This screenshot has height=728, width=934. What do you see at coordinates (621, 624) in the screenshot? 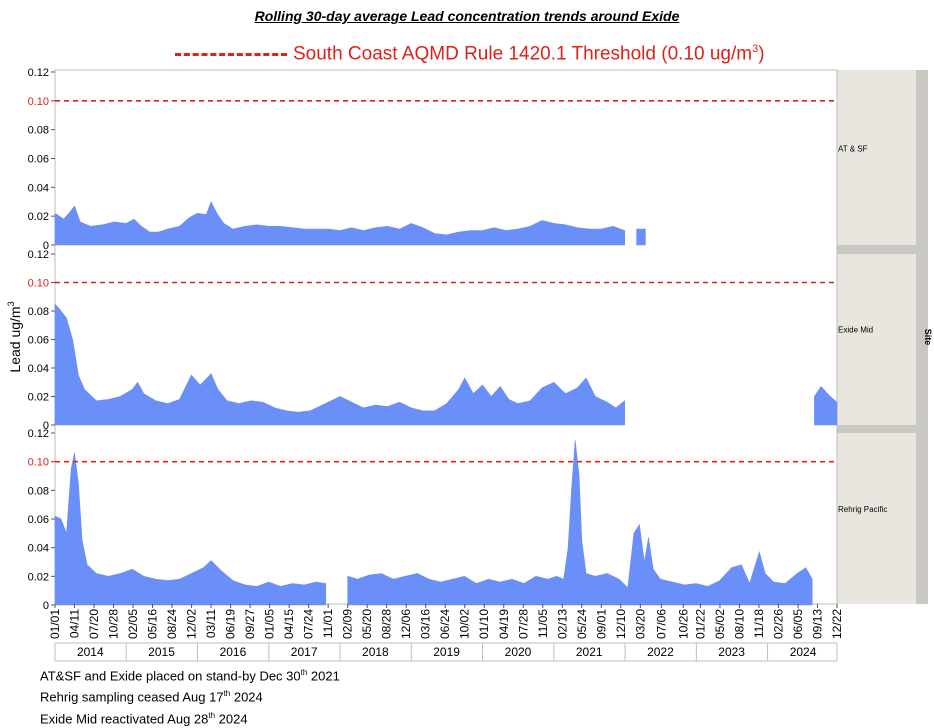
I see `x-tick-label: 12/10` at bounding box center [621, 624].